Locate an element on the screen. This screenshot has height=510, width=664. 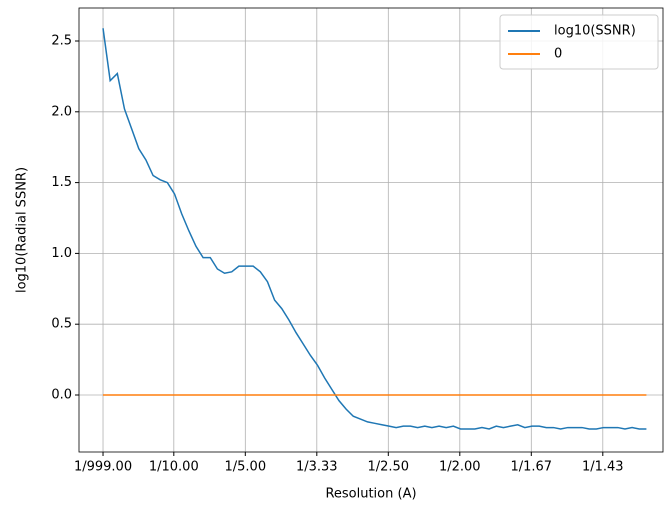
y-tick-label: 0.0 is located at coordinates (61, 395).